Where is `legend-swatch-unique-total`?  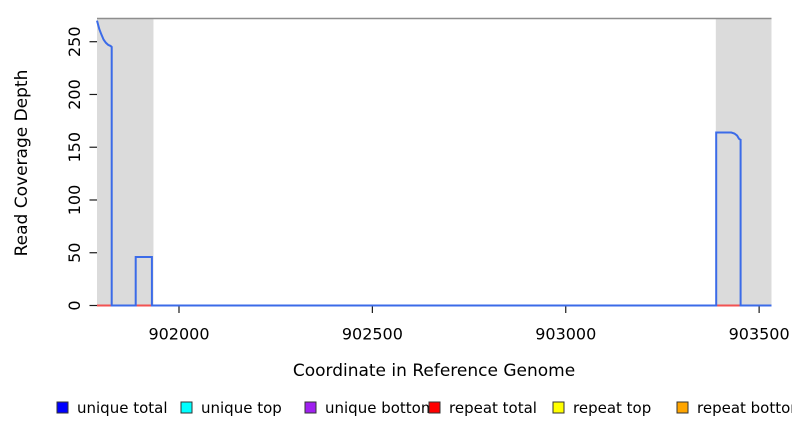
legend-swatch-unique-total is located at coordinates (62, 407).